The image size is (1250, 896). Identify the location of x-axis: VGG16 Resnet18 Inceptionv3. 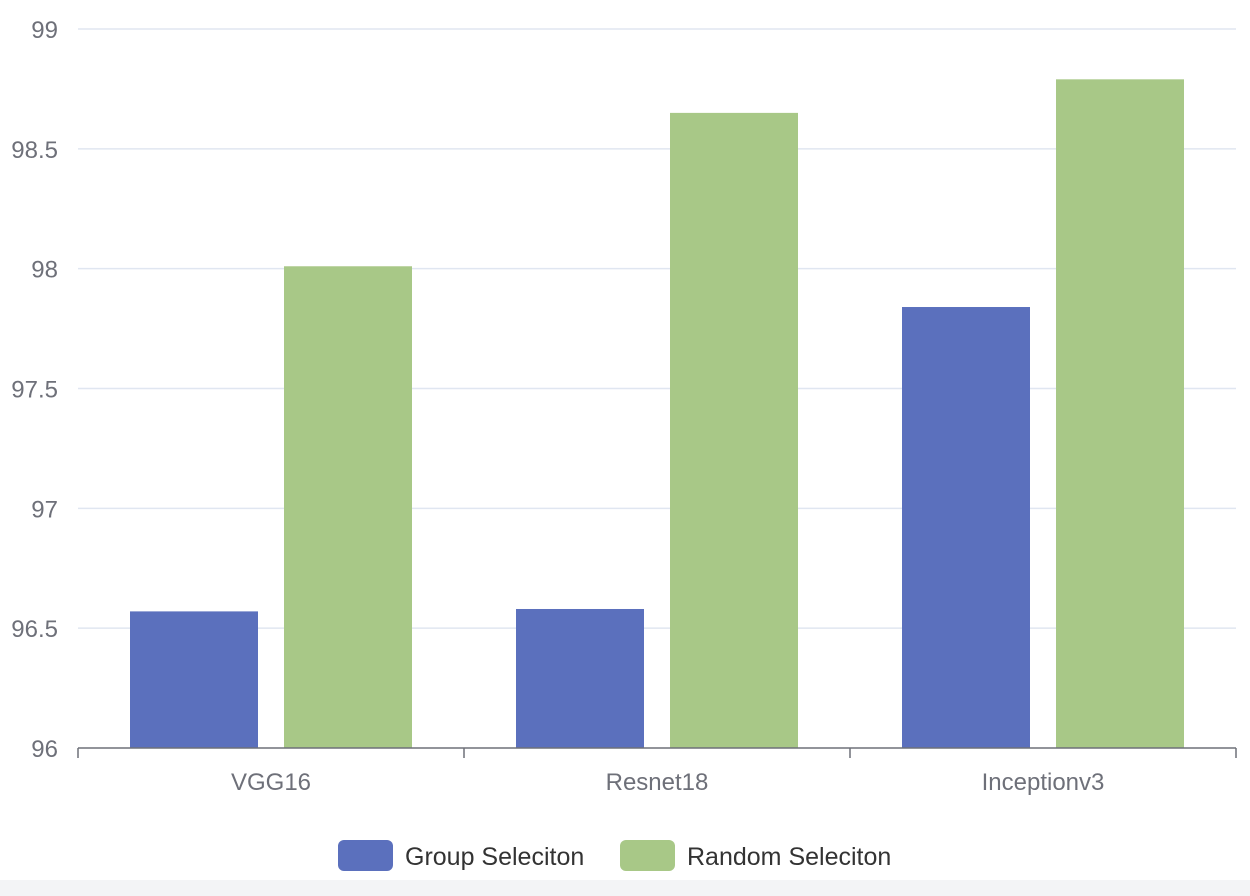
(657, 771).